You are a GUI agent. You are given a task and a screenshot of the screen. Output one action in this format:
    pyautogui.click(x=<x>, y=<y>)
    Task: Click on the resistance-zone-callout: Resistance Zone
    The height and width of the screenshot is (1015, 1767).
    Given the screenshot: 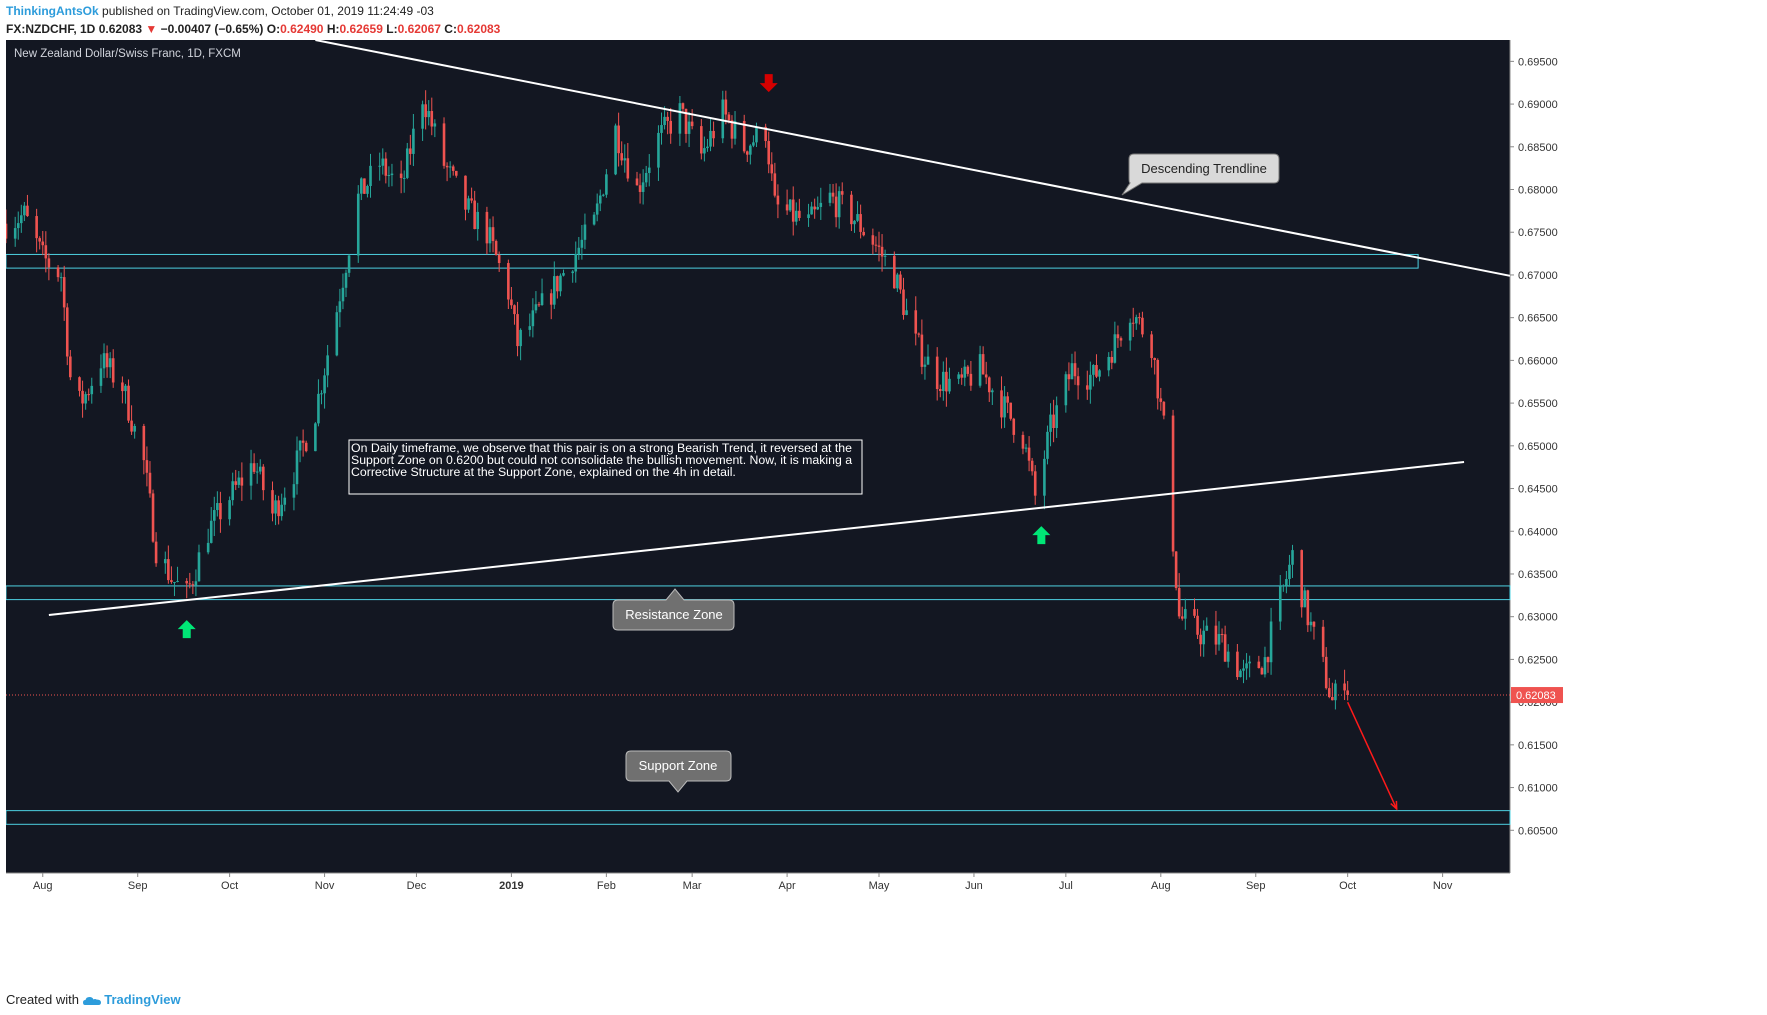 What is the action you would take?
    pyautogui.click(x=673, y=609)
    